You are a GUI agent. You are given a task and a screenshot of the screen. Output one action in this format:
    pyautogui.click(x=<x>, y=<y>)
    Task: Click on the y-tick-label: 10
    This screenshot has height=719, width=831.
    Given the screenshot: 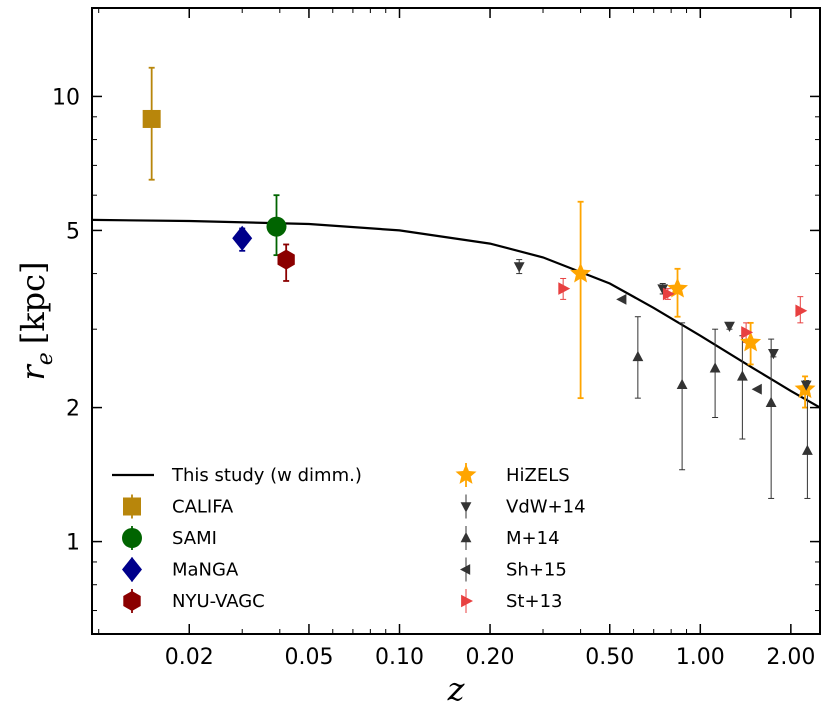 What is the action you would take?
    pyautogui.click(x=66, y=97)
    